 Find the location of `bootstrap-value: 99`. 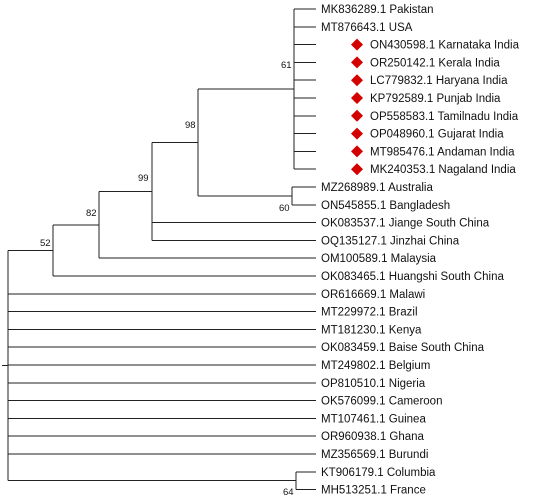

bootstrap-value: 99 is located at coordinates (143, 178).